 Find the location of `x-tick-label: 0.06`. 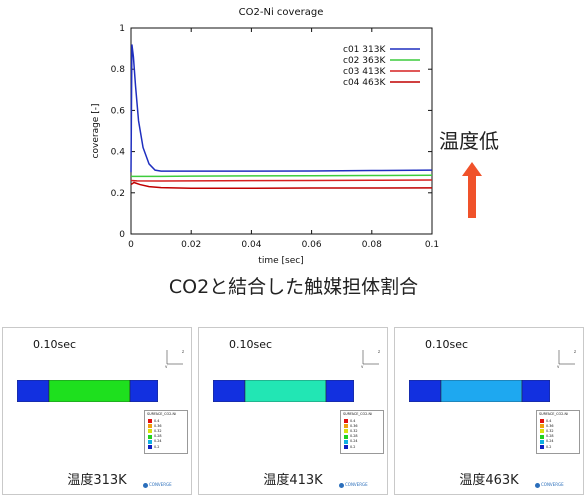

x-tick-label: 0.06 is located at coordinates (312, 245).